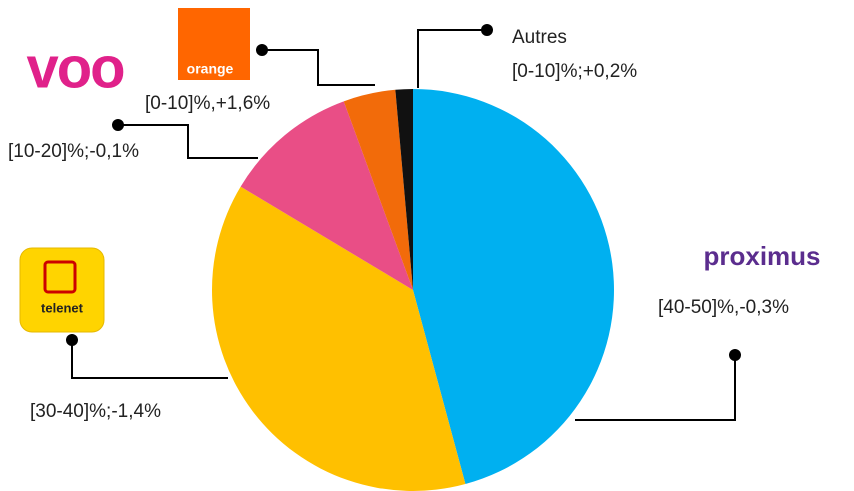 The image size is (854, 491). Describe the element at coordinates (210, 69) in the screenshot. I see `logo-text: orange` at that location.